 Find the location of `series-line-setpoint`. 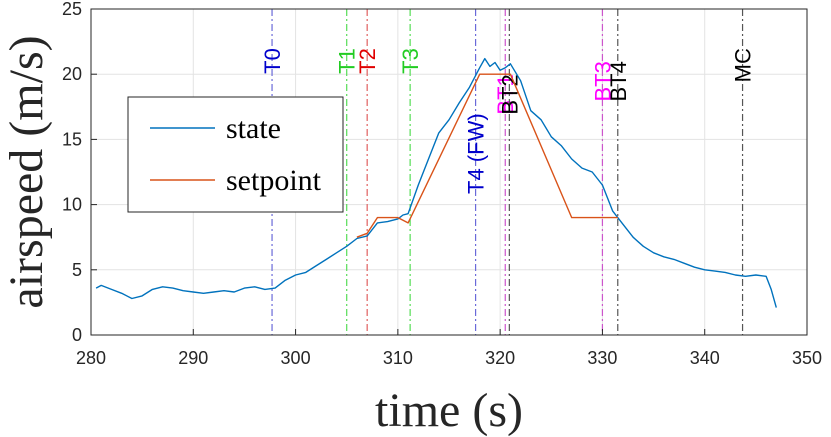

series-line-setpoint is located at coordinates (487, 155).